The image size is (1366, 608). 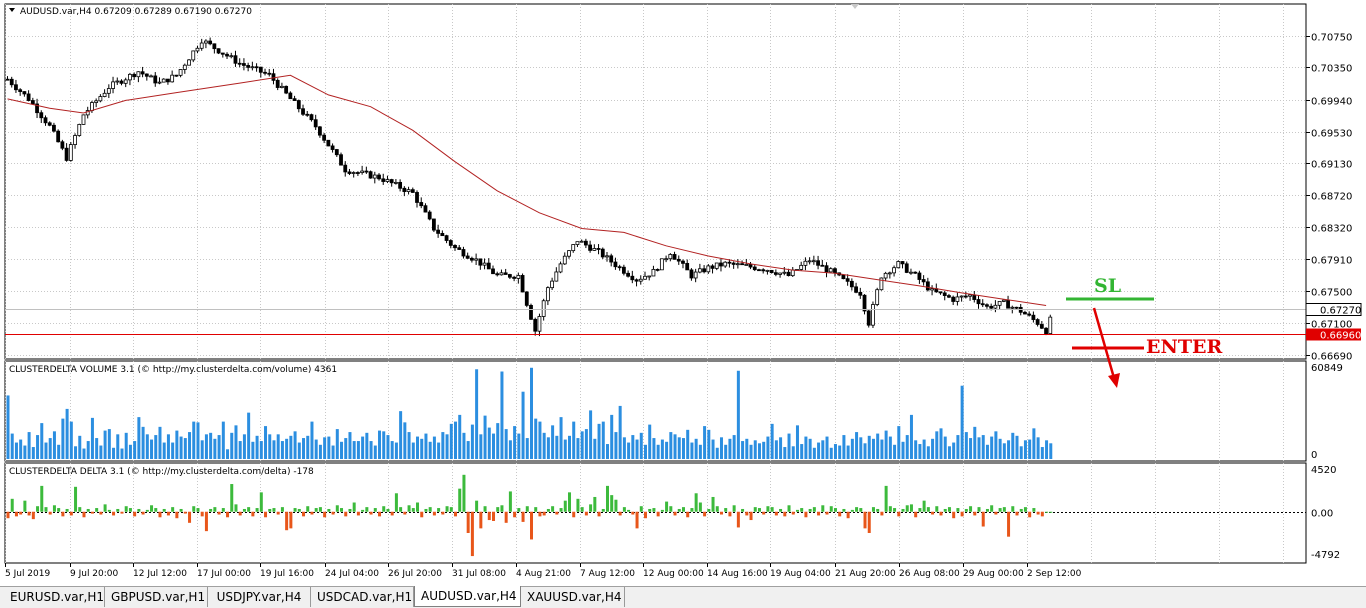 What do you see at coordinates (54, 597) in the screenshot?
I see `tab-eurusd: EURUSD.var,H1` at bounding box center [54, 597].